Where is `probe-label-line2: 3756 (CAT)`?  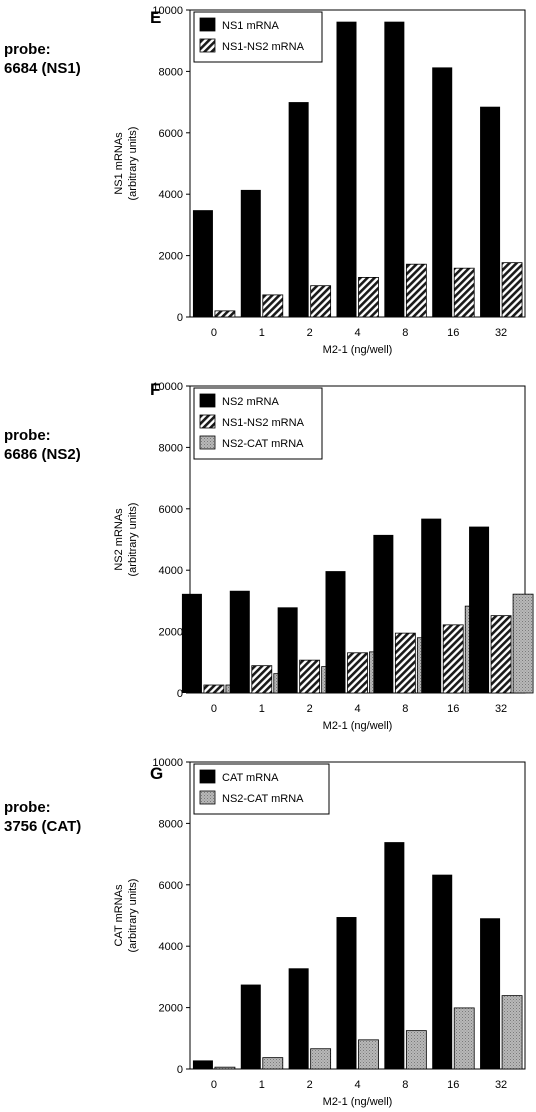
probe-label-line2: 3756 (CAT) is located at coordinates (43, 826).